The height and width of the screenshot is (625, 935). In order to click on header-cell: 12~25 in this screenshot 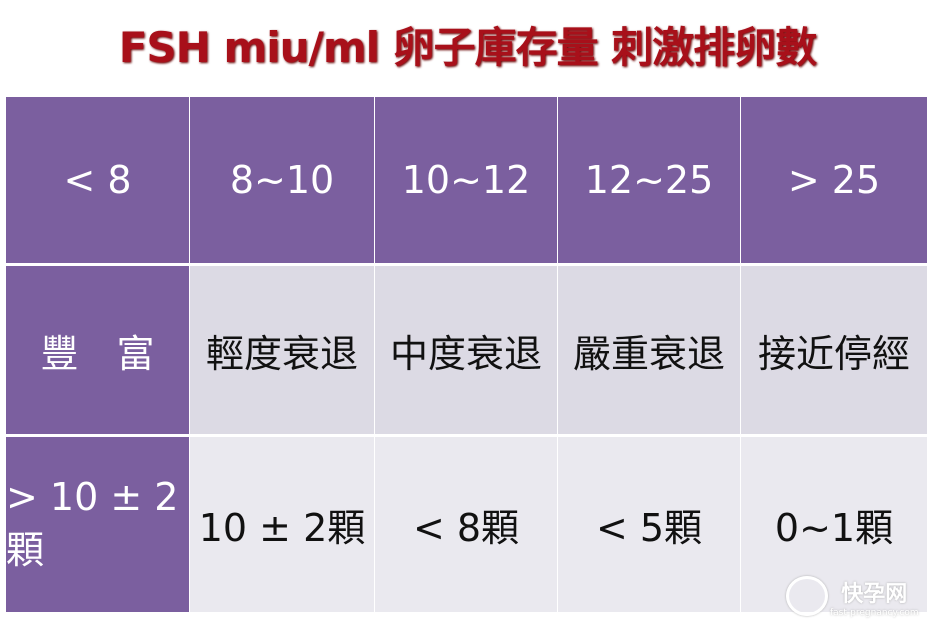, I will do `click(649, 180)`.